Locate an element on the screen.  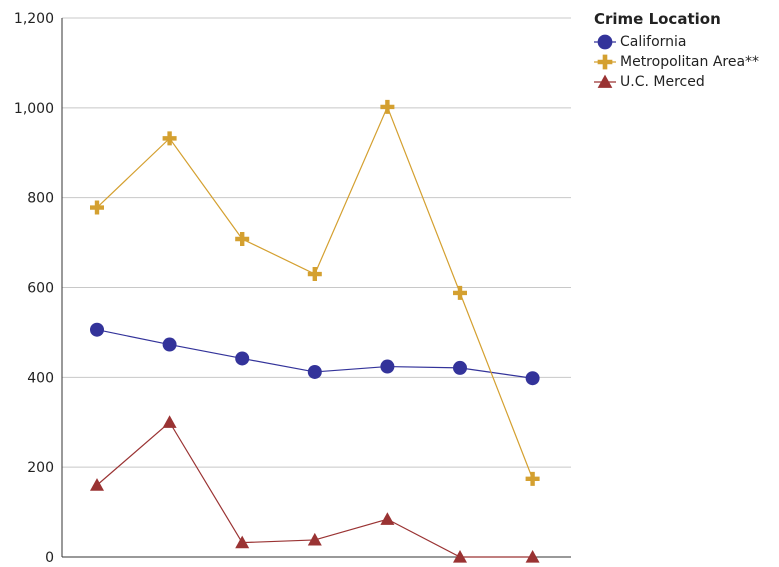
y-tick-label: 800 is located at coordinates (40, 199).